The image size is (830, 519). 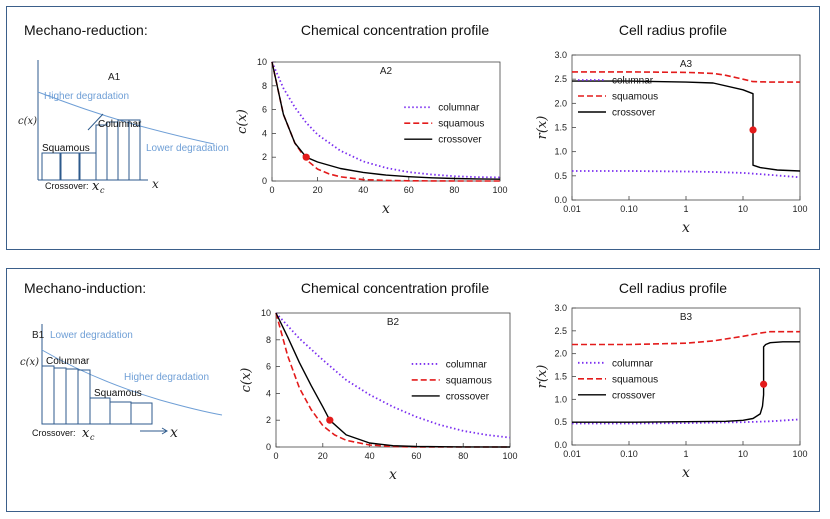 I want to click on plot-frame, so click(x=686, y=376).